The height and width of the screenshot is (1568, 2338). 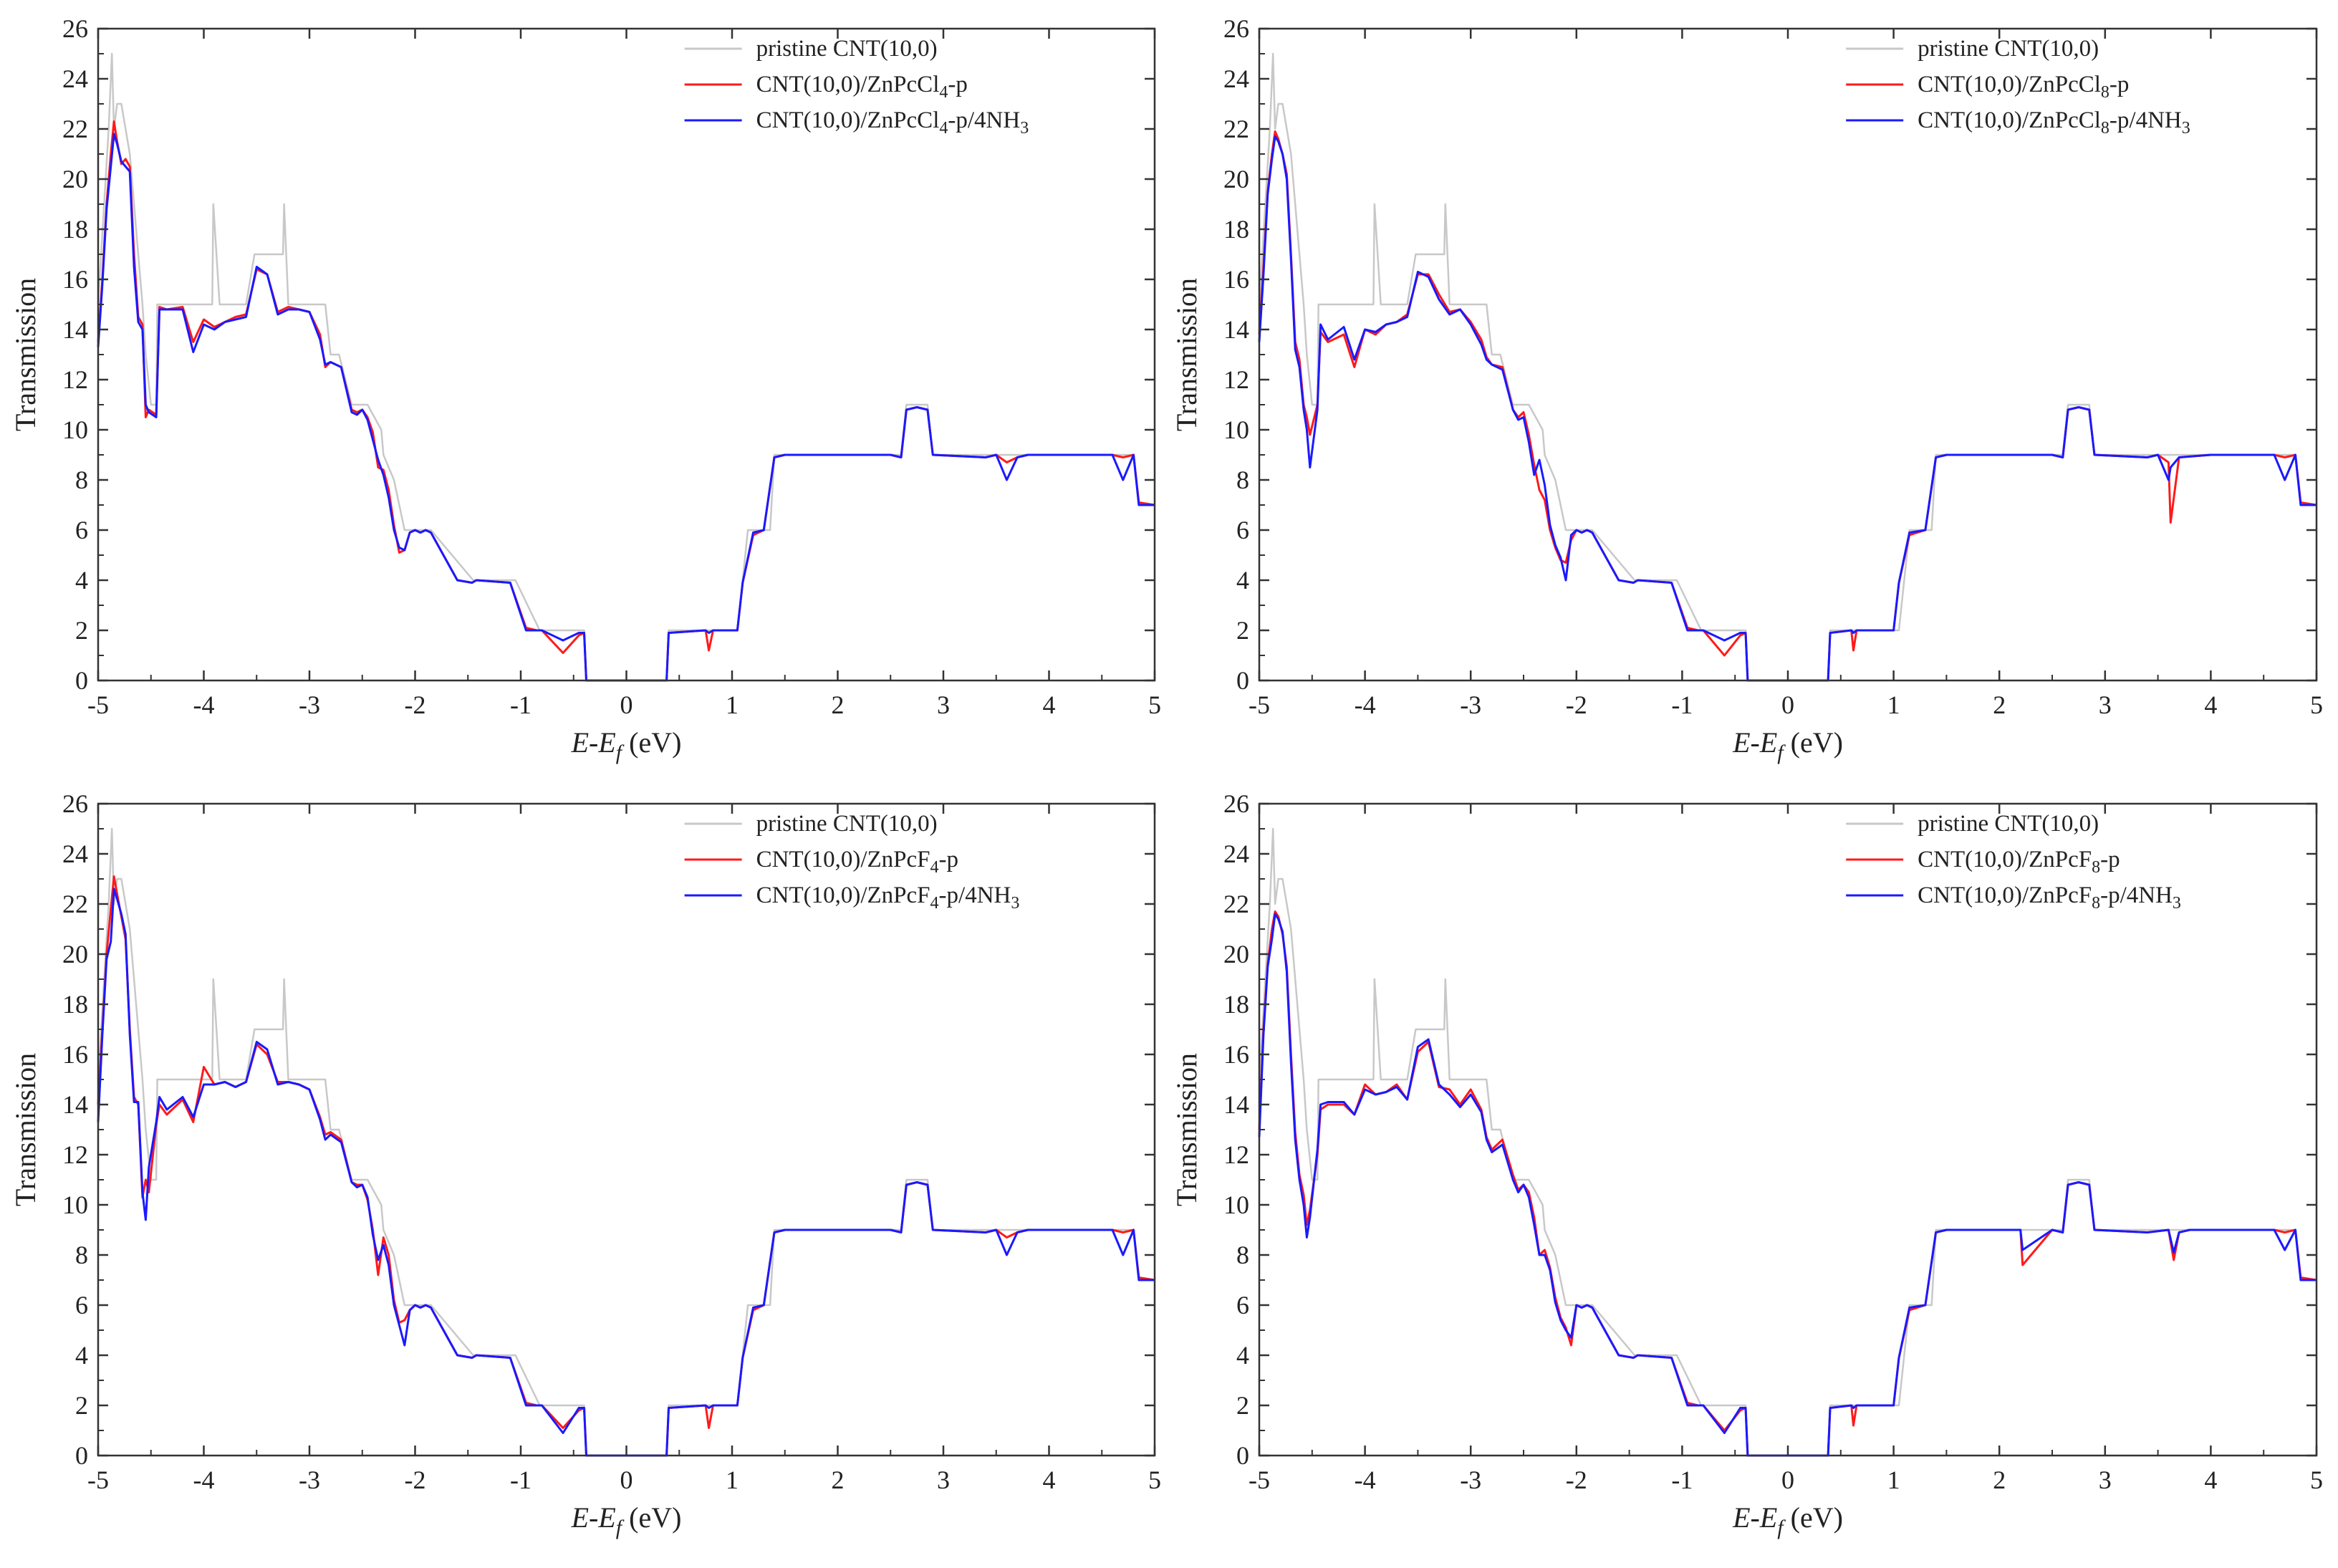 What do you see at coordinates (2023, 87) in the screenshot?
I see `legend-entry-substituted: CNT(10,0)/ZnPcCl8-p` at bounding box center [2023, 87].